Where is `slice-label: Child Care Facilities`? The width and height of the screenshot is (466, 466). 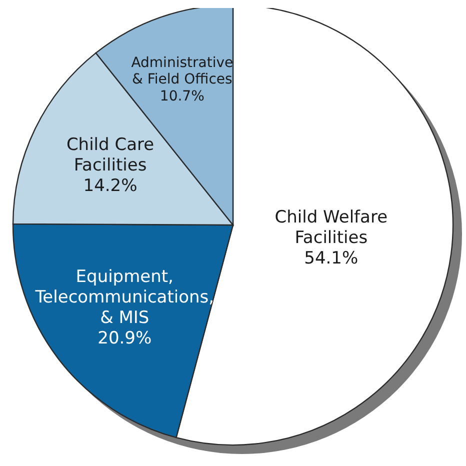
slice-label: Child Care Facilities is located at coordinates (110, 155).